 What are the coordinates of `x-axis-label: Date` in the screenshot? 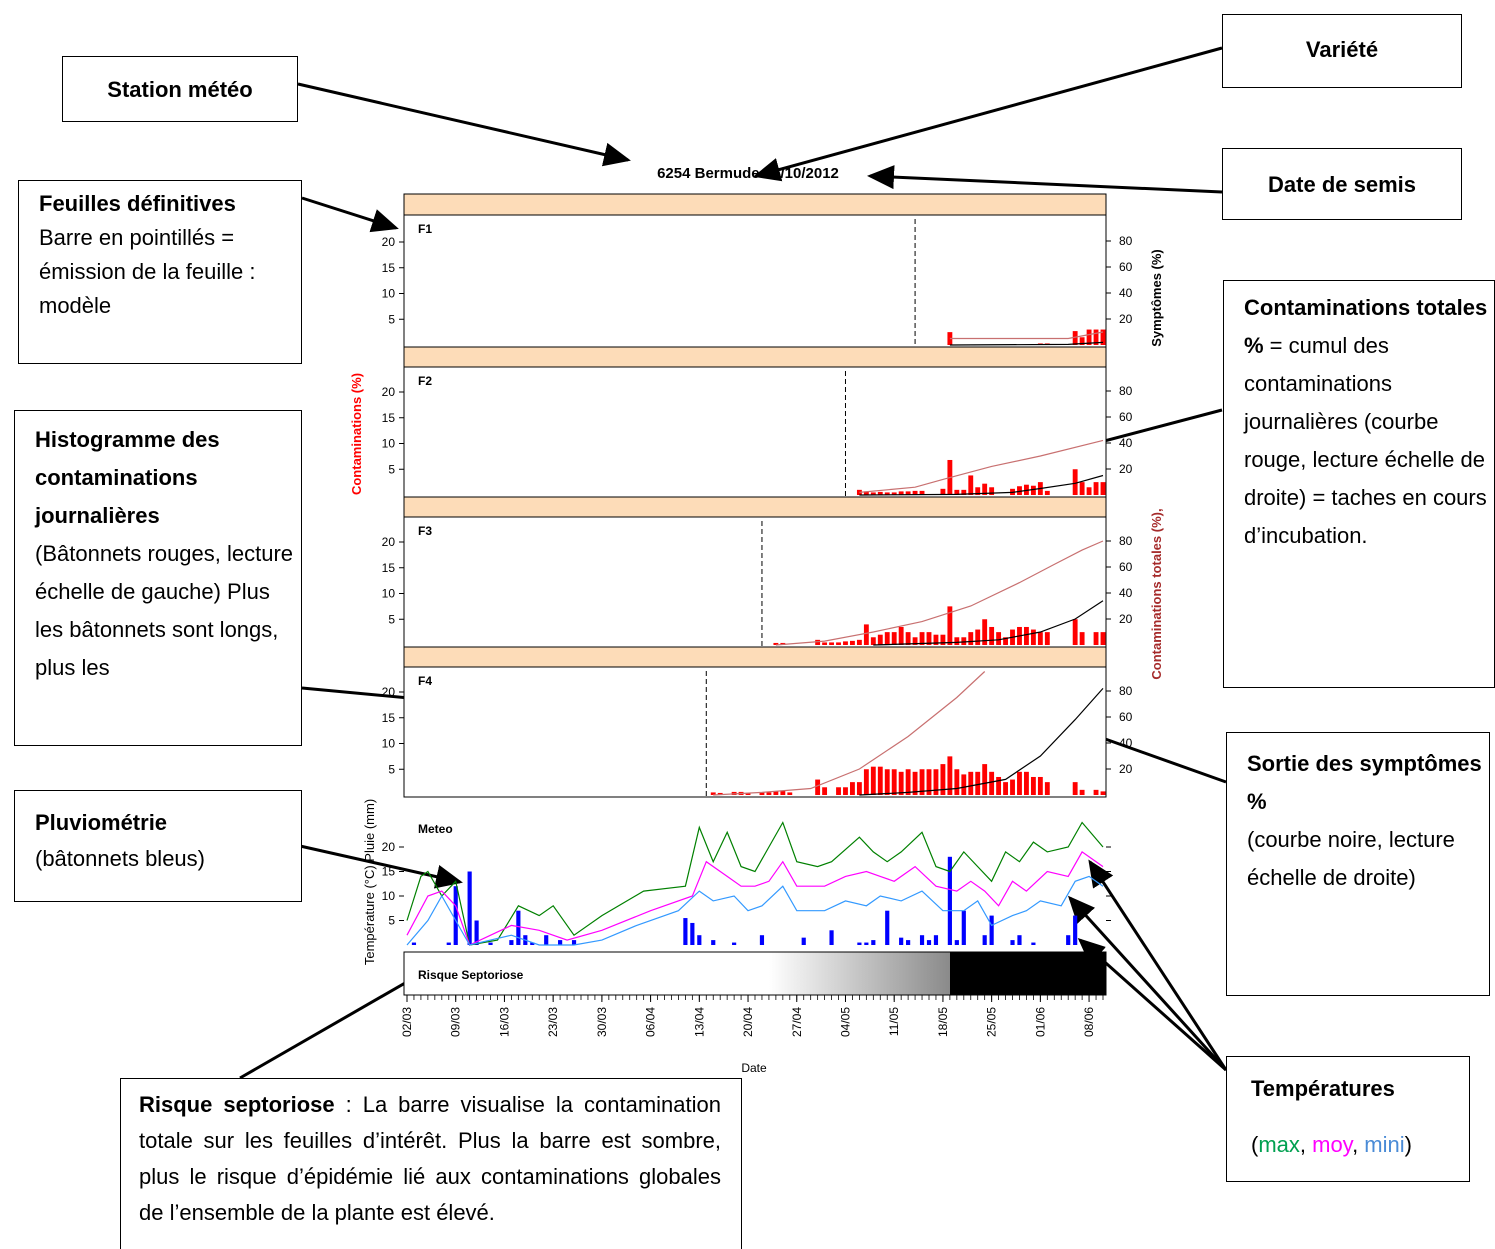 It's located at (754, 1068).